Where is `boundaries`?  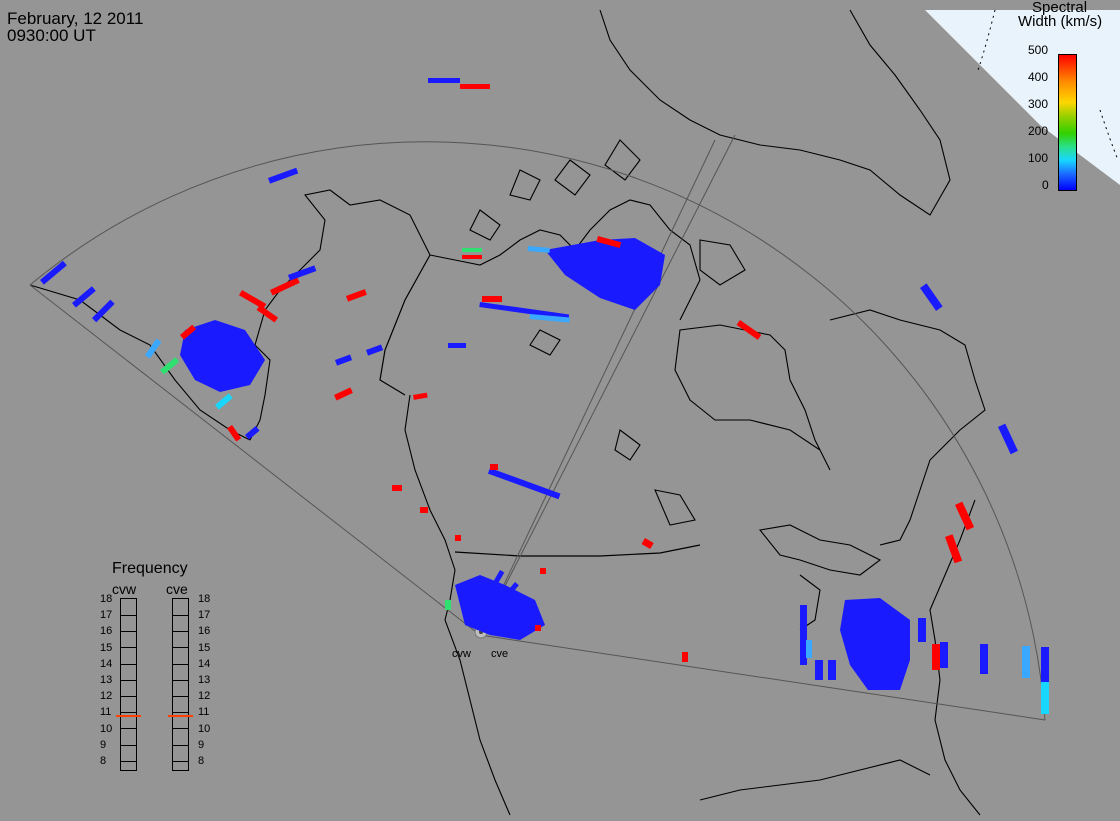 boundaries is located at coordinates (540, 405).